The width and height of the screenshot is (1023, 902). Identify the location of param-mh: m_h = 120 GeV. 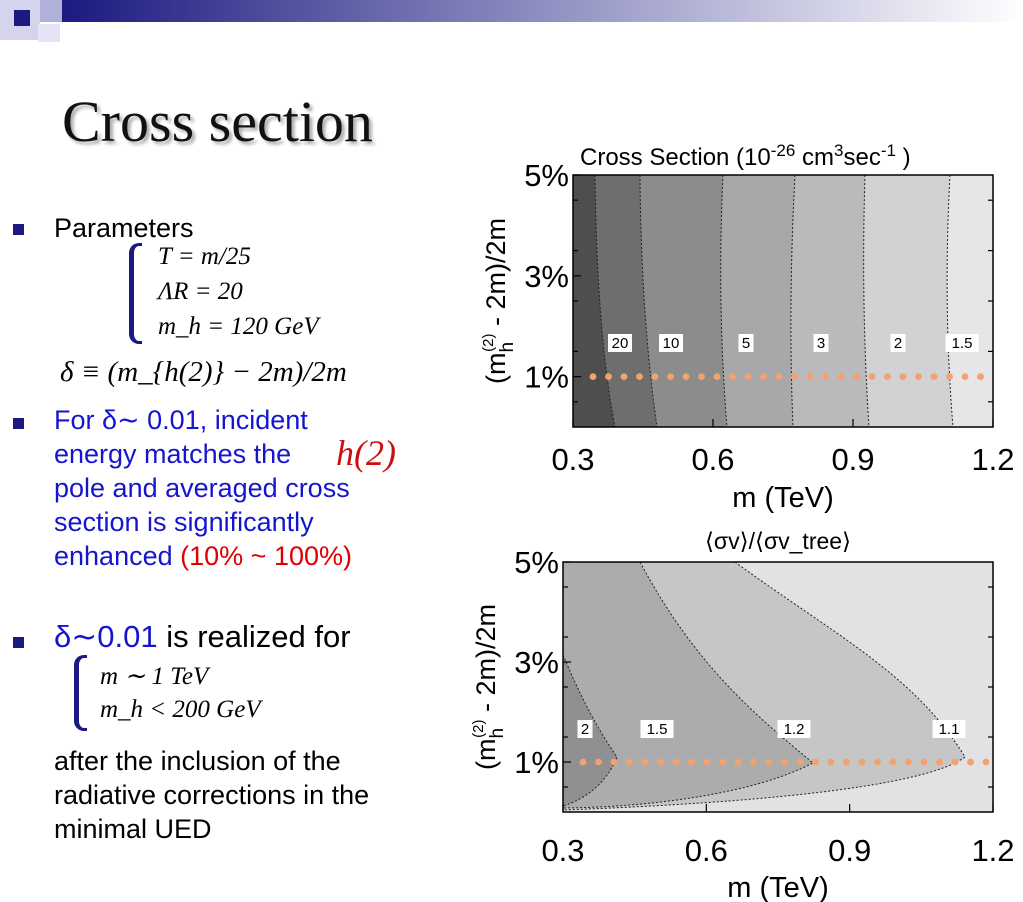
(238, 326).